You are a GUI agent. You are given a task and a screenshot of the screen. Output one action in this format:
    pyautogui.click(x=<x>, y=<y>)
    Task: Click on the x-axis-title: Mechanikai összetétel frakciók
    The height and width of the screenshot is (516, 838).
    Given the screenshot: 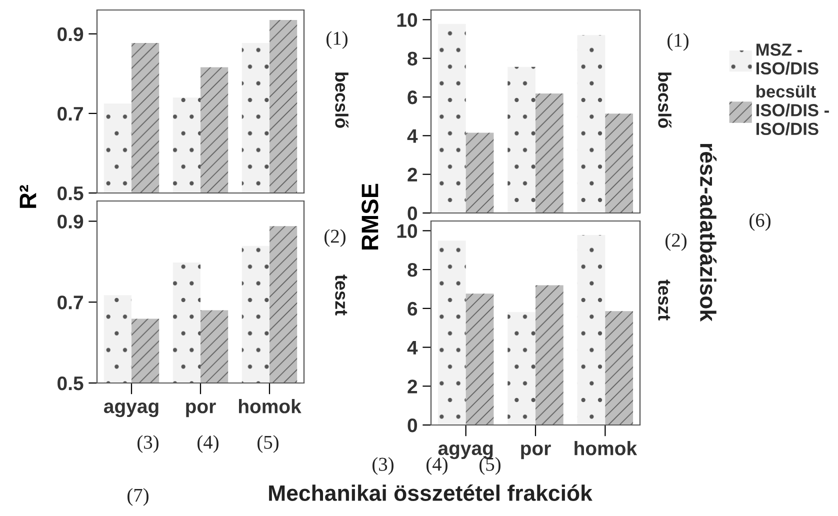 What is the action you would take?
    pyautogui.click(x=430, y=492)
    